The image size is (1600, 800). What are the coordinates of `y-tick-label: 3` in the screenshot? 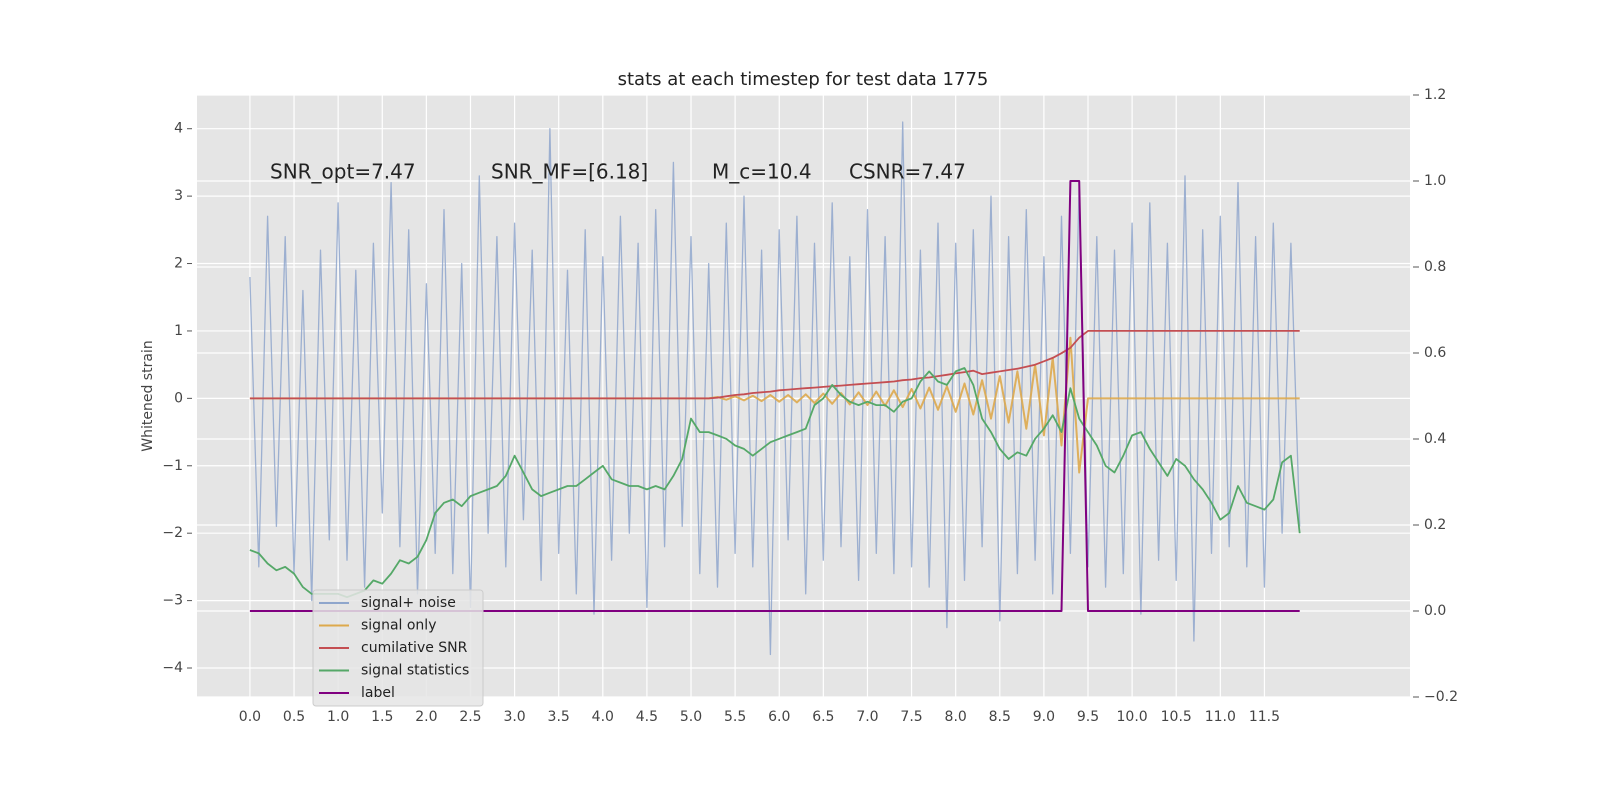 It's located at (178, 196).